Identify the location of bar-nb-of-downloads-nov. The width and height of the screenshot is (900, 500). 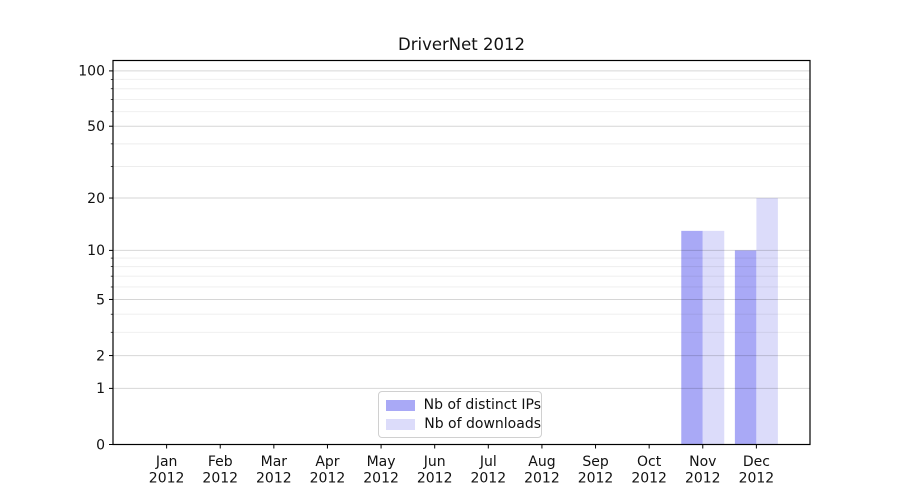
(713, 337).